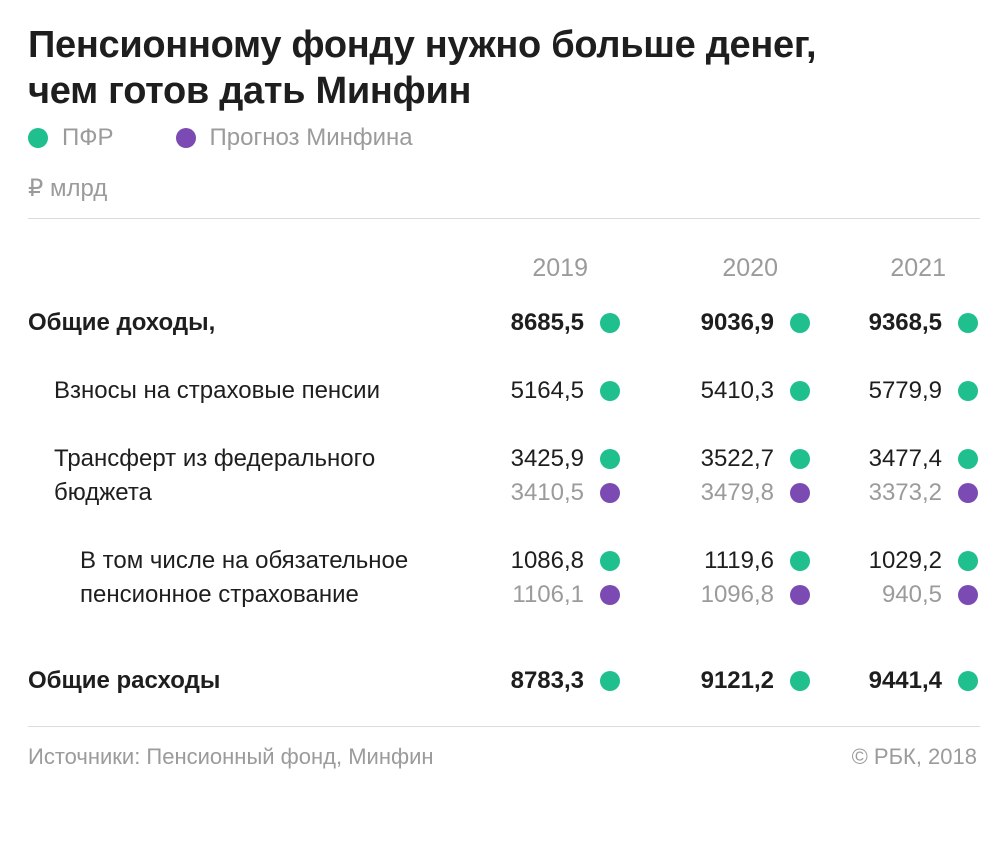  Describe the element at coordinates (914, 756) in the screenshot. I see `copyright: © РБК, 2018` at that location.